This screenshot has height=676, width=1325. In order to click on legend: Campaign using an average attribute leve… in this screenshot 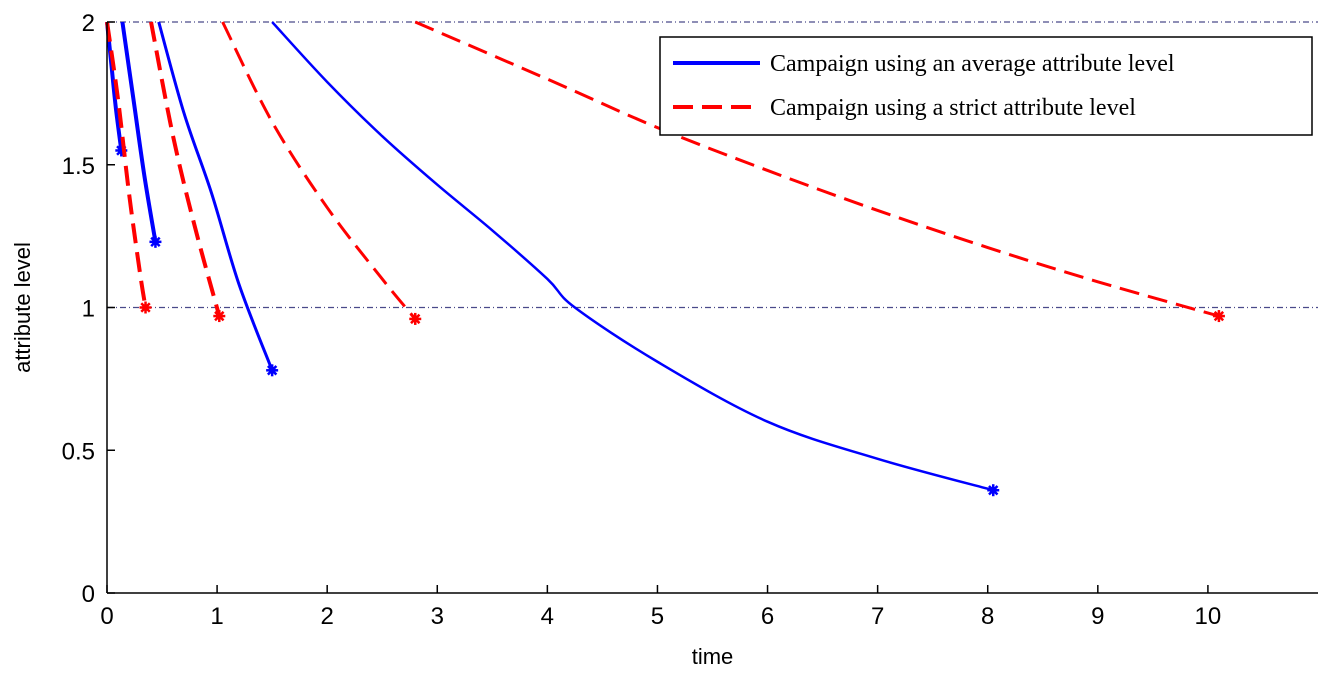, I will do `click(986, 86)`.